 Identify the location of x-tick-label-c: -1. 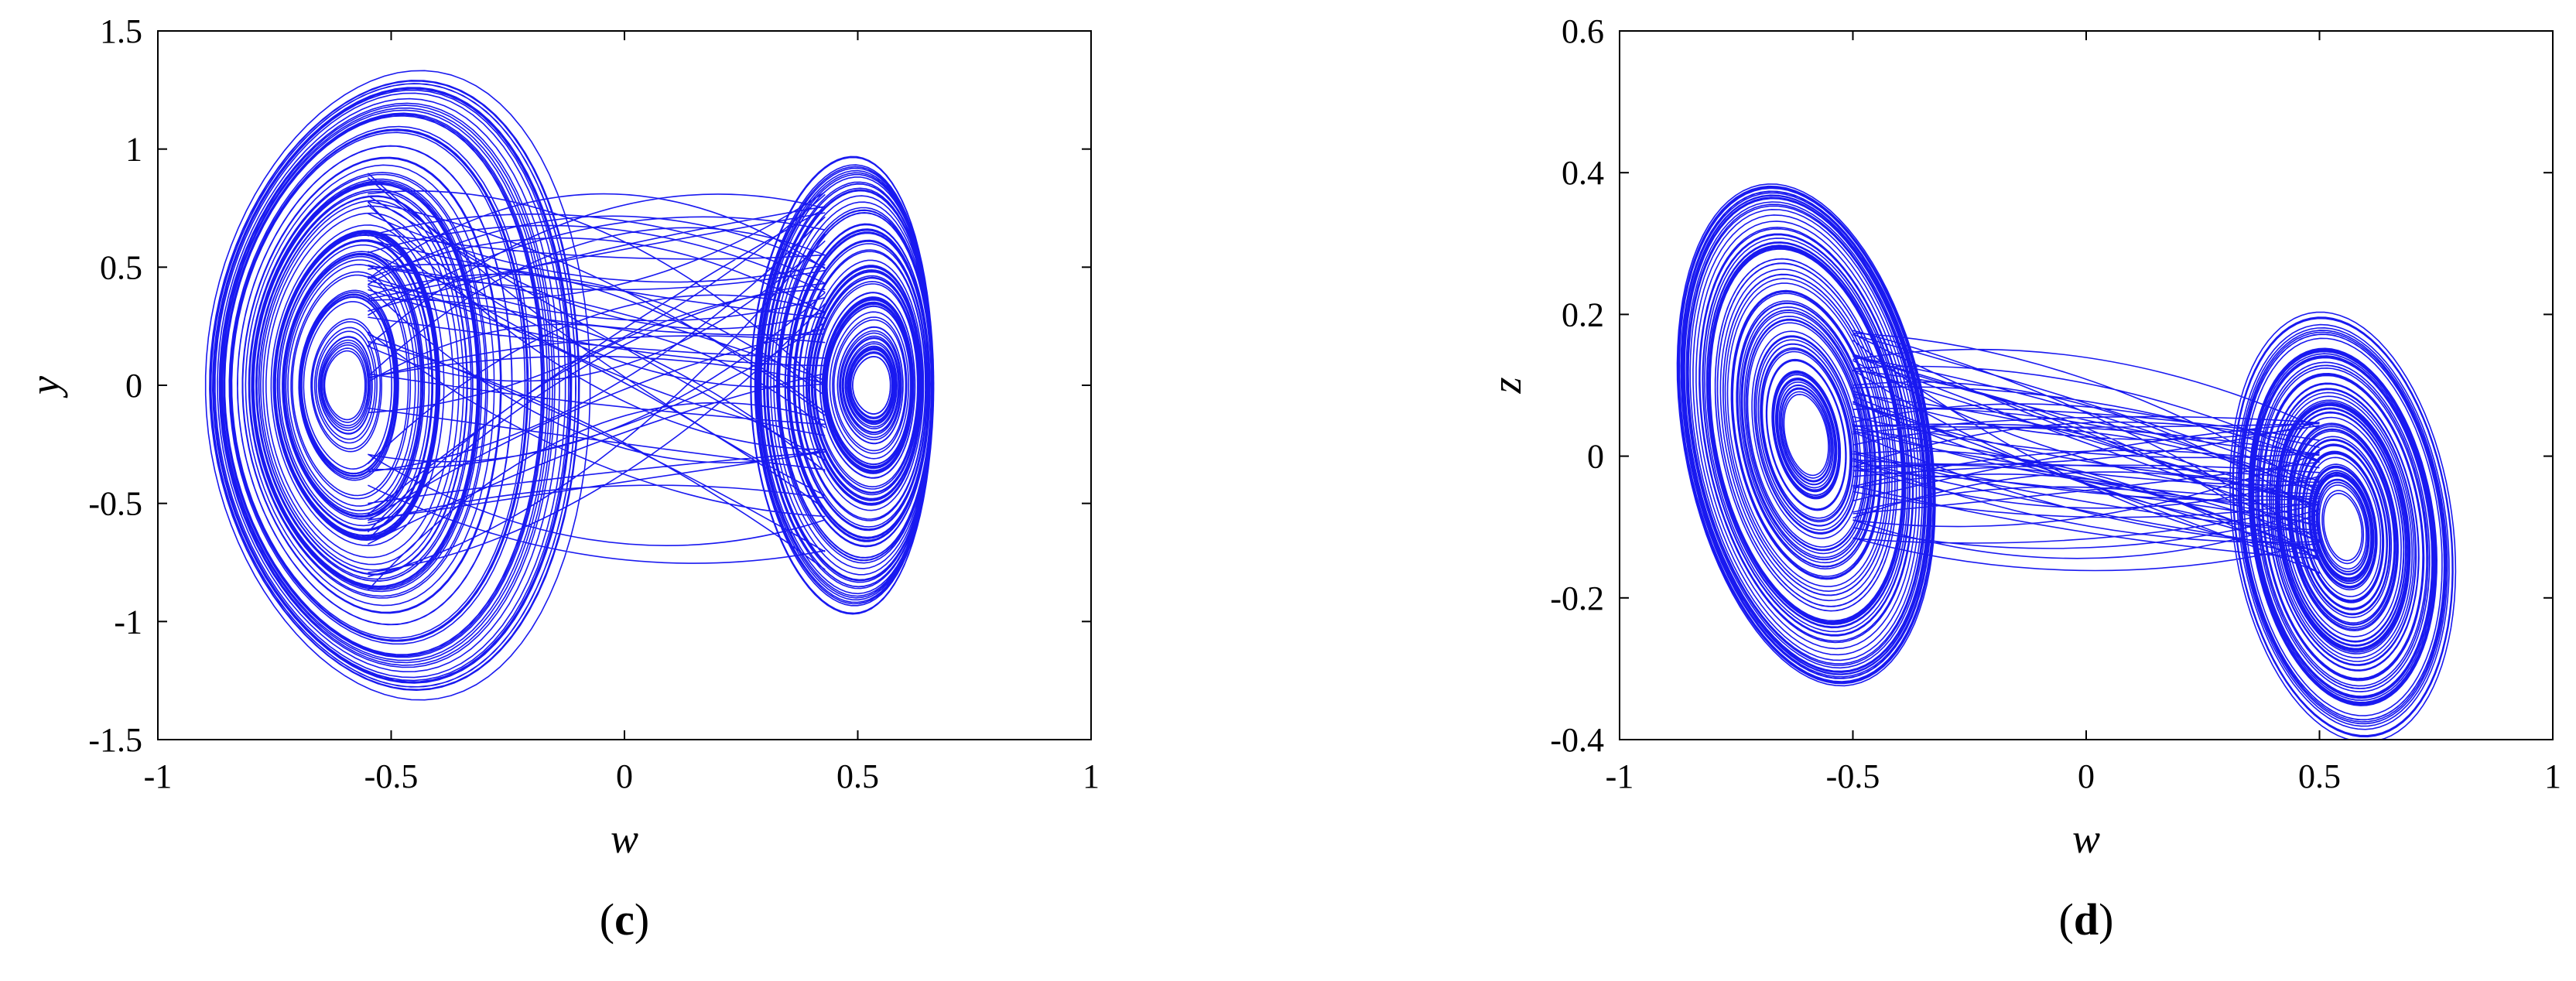
(158, 776).